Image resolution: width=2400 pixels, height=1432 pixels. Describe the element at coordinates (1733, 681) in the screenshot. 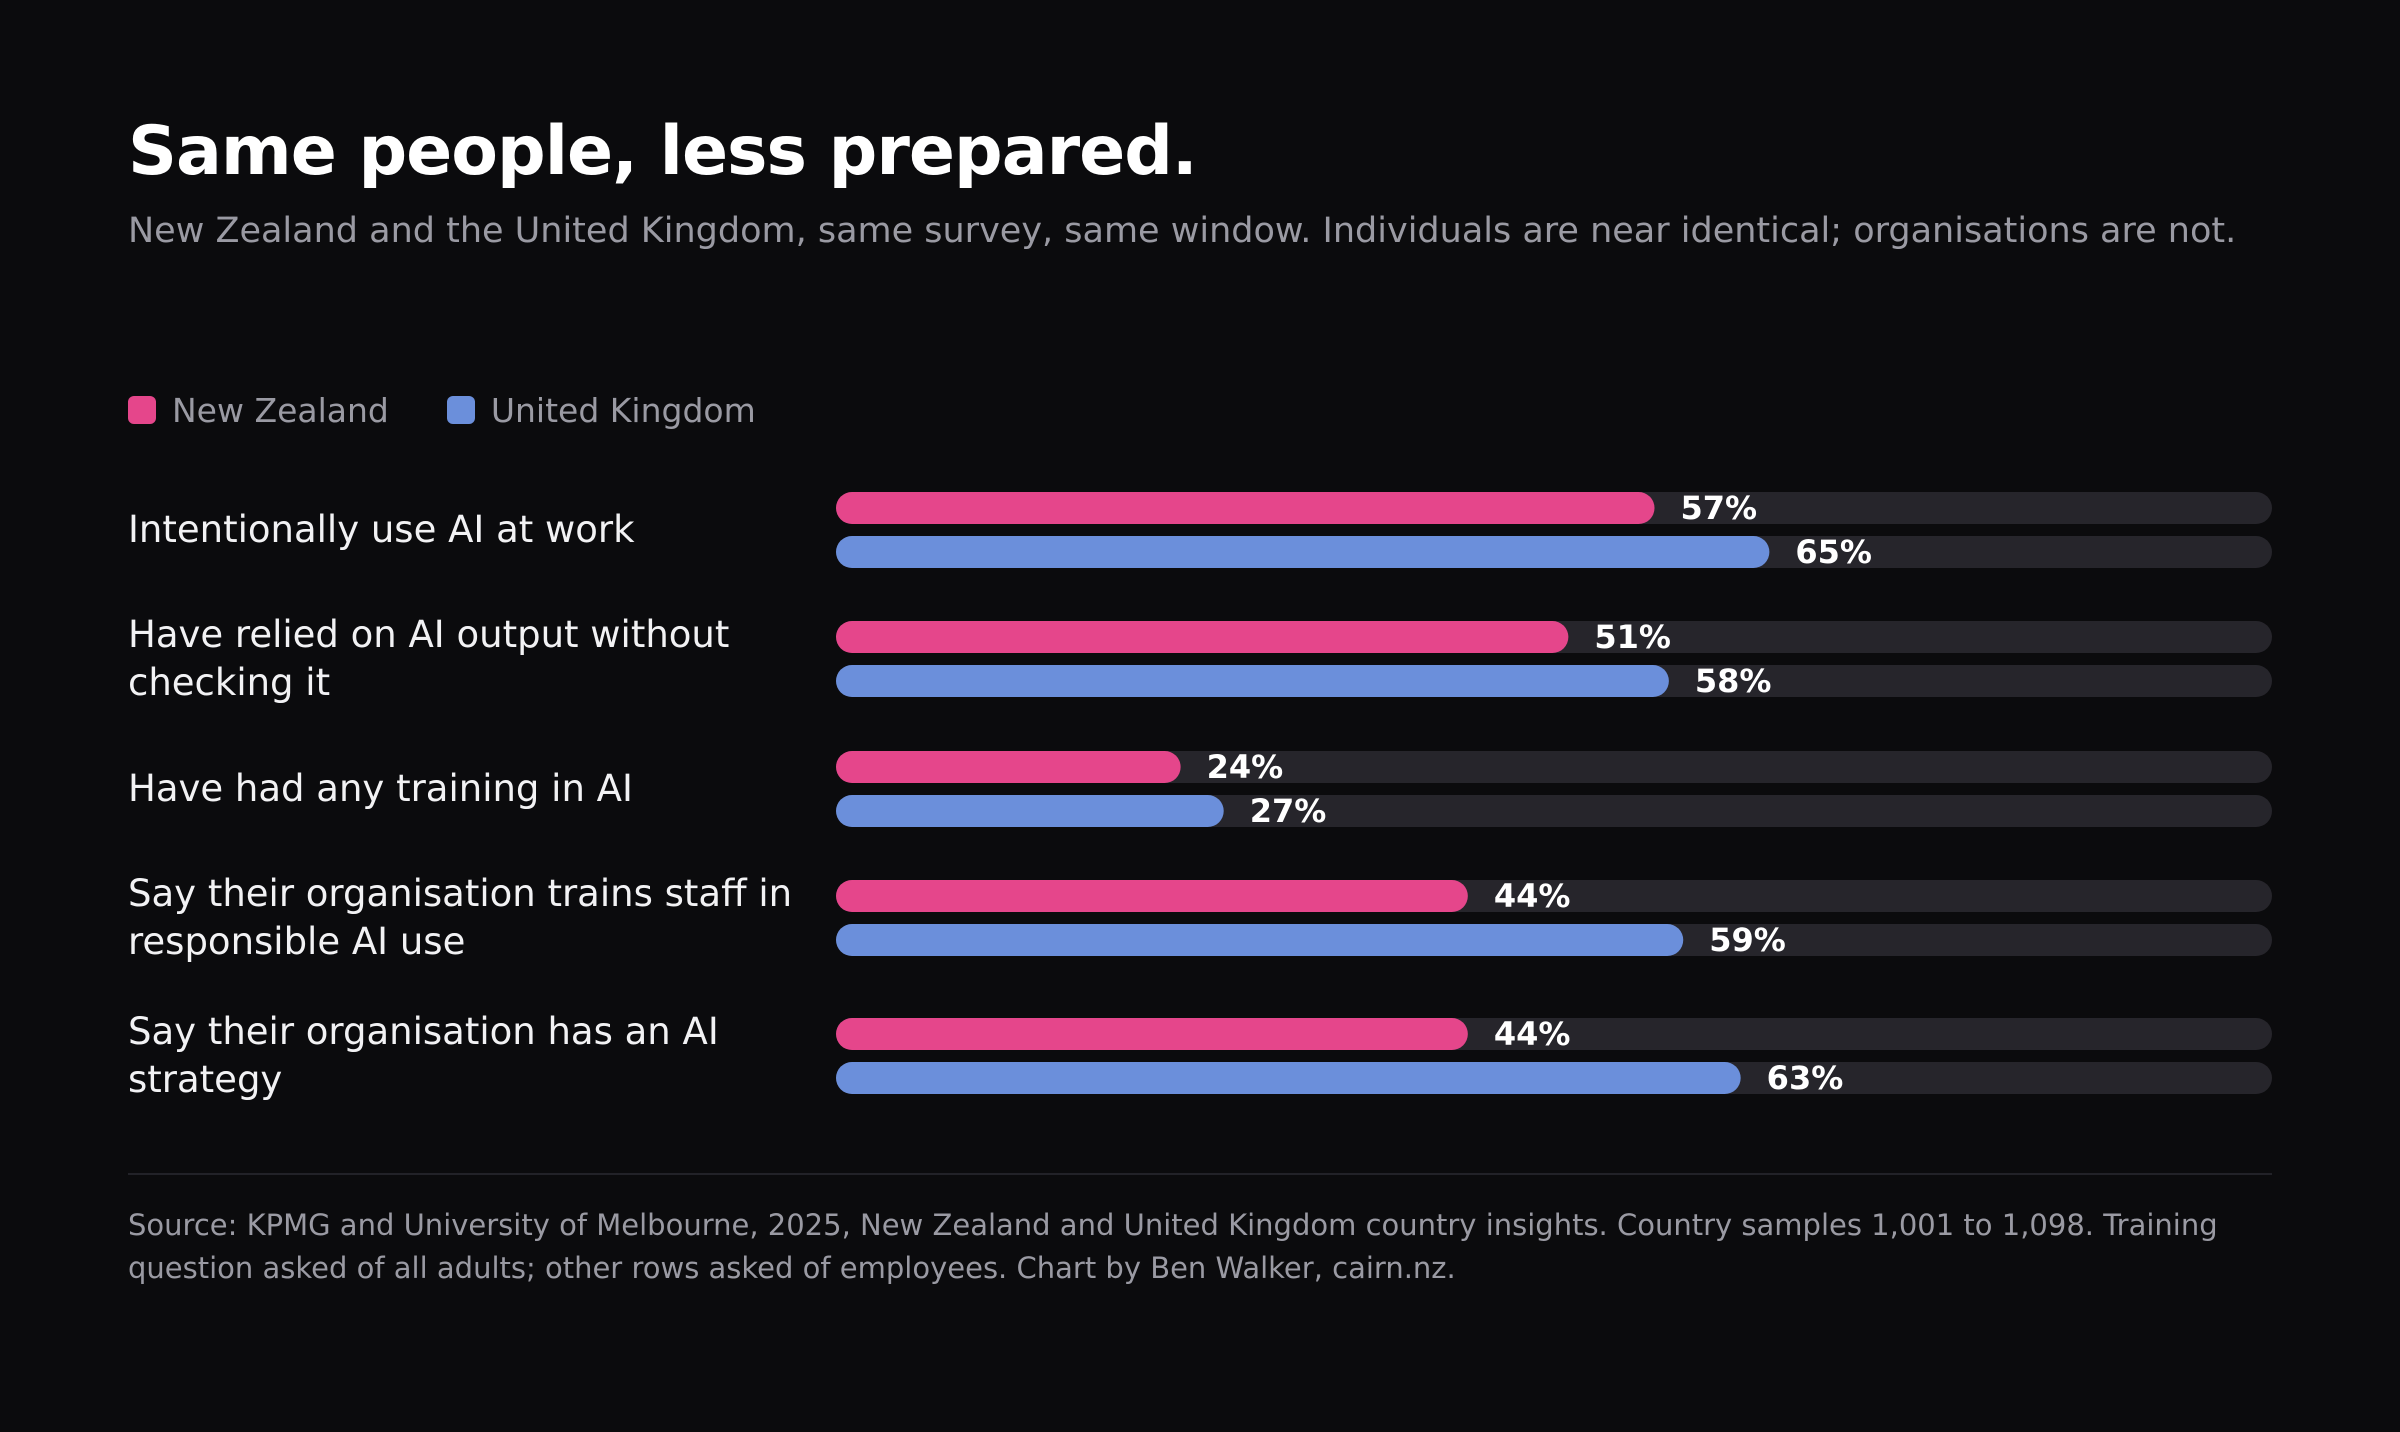

I see `value-label-2-united-kingdom: 58%` at that location.